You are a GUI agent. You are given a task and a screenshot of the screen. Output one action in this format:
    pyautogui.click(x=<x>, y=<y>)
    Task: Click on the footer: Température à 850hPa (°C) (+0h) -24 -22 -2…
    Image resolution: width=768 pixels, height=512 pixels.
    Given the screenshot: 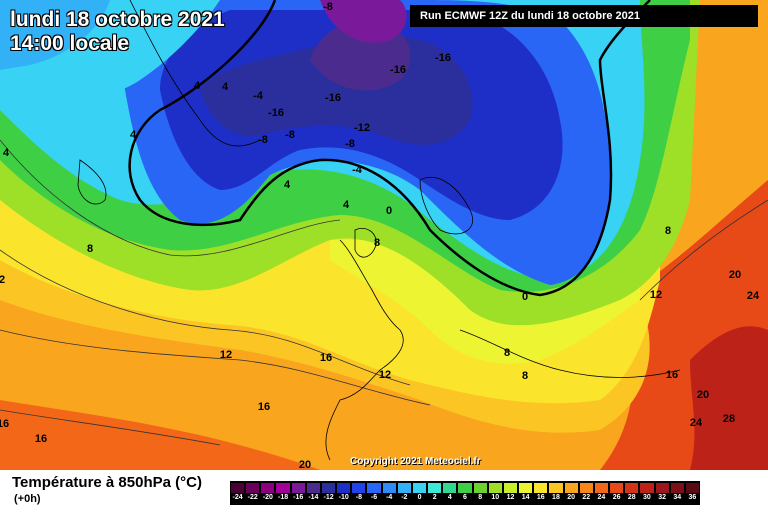 What is the action you would take?
    pyautogui.click(x=384, y=491)
    